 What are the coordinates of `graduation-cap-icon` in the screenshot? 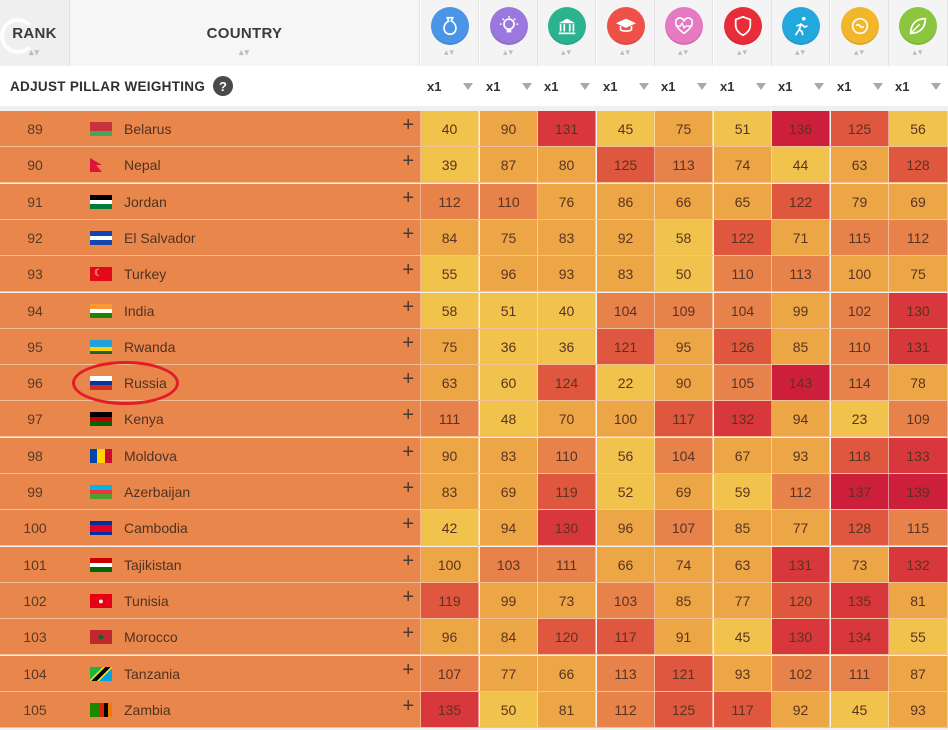 It's located at (625, 26).